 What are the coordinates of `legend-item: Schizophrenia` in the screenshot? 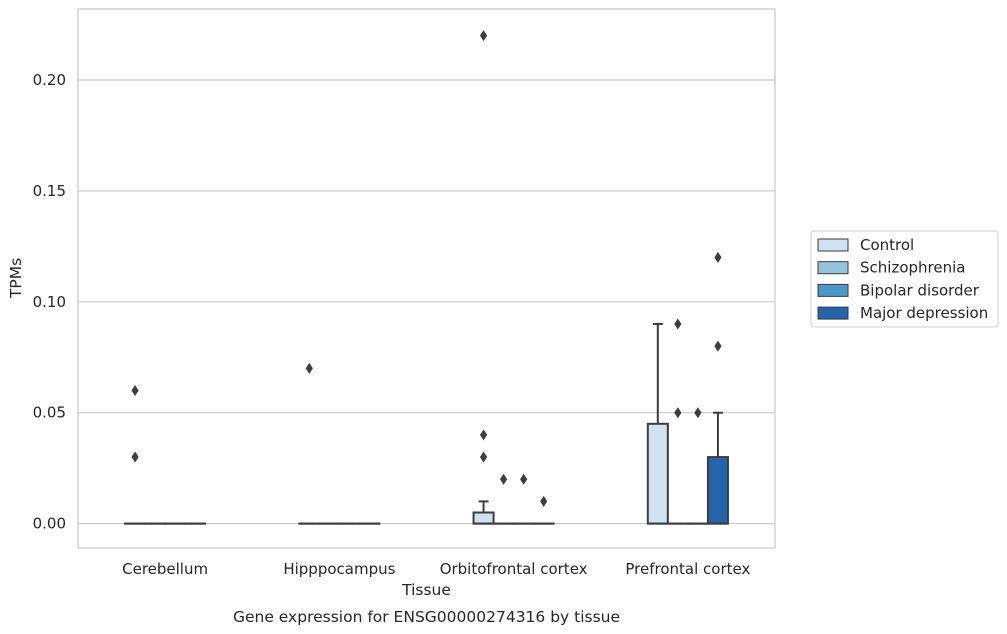 It's located at (891, 268).